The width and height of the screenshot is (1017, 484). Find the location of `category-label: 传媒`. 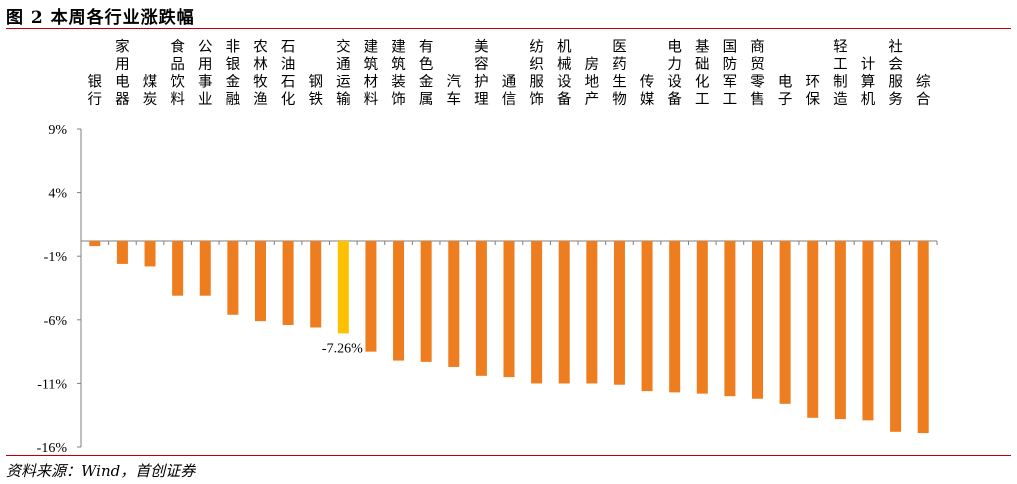

category-label: 传媒 is located at coordinates (647, 91).